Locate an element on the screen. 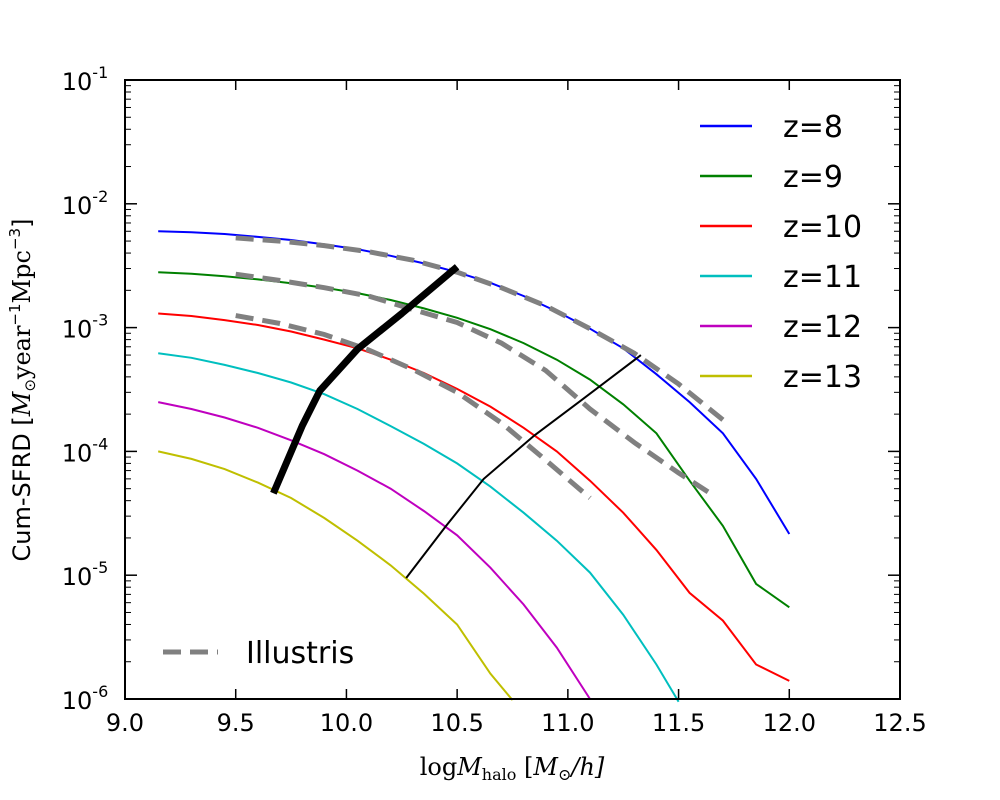 This screenshot has height=800, width=1000. legend-illustris: Illustris is located at coordinates (258, 653).